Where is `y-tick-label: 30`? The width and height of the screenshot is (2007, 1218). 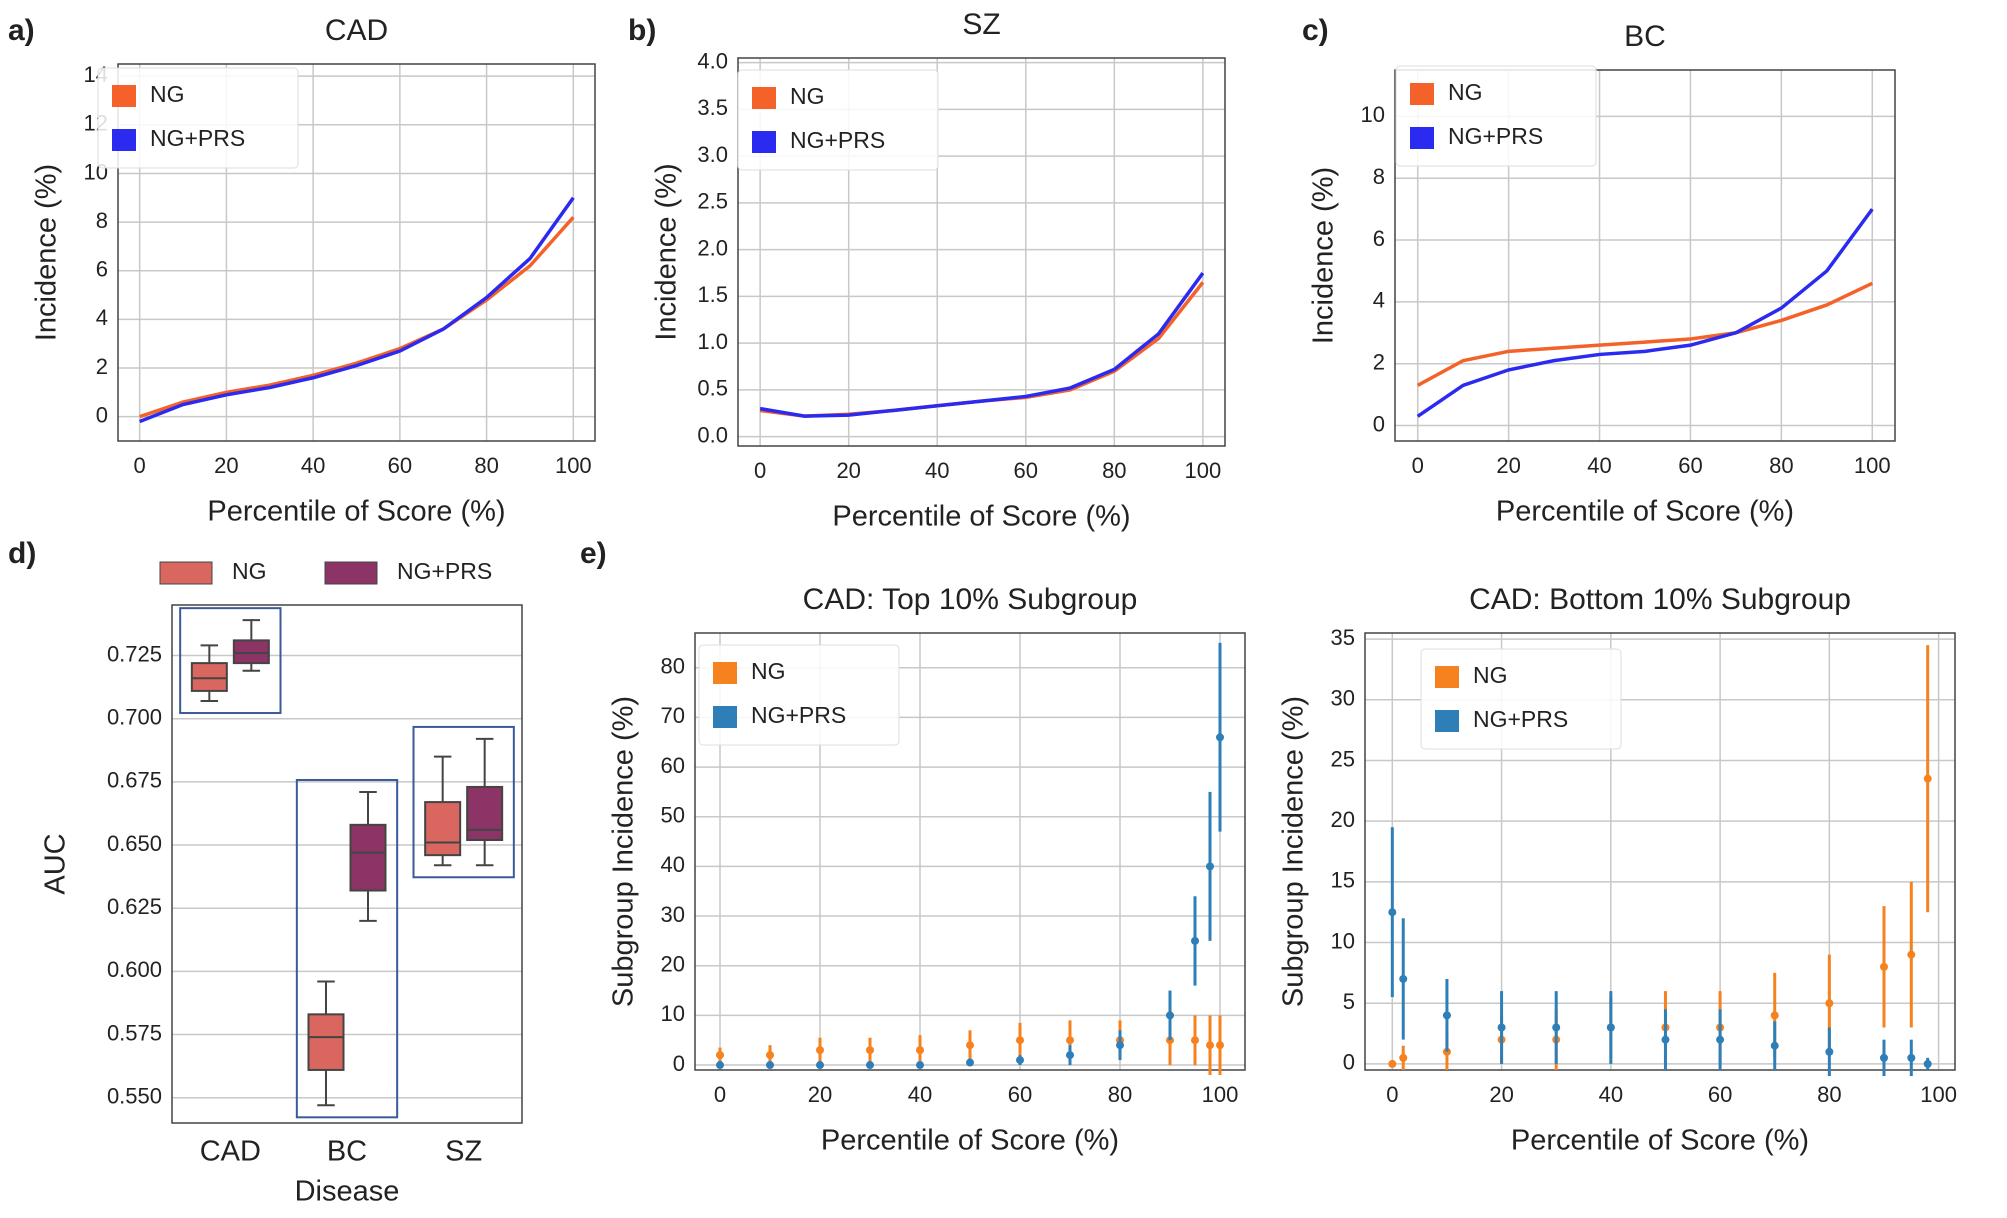 y-tick-label: 30 is located at coordinates (673, 914).